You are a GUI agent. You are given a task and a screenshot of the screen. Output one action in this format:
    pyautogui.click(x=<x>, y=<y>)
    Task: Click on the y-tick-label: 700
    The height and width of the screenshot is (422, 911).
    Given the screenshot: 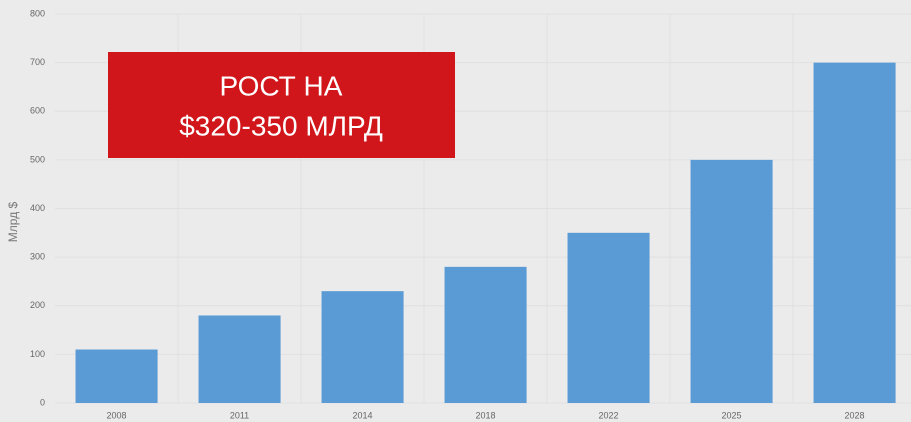 What is the action you would take?
    pyautogui.click(x=37, y=62)
    